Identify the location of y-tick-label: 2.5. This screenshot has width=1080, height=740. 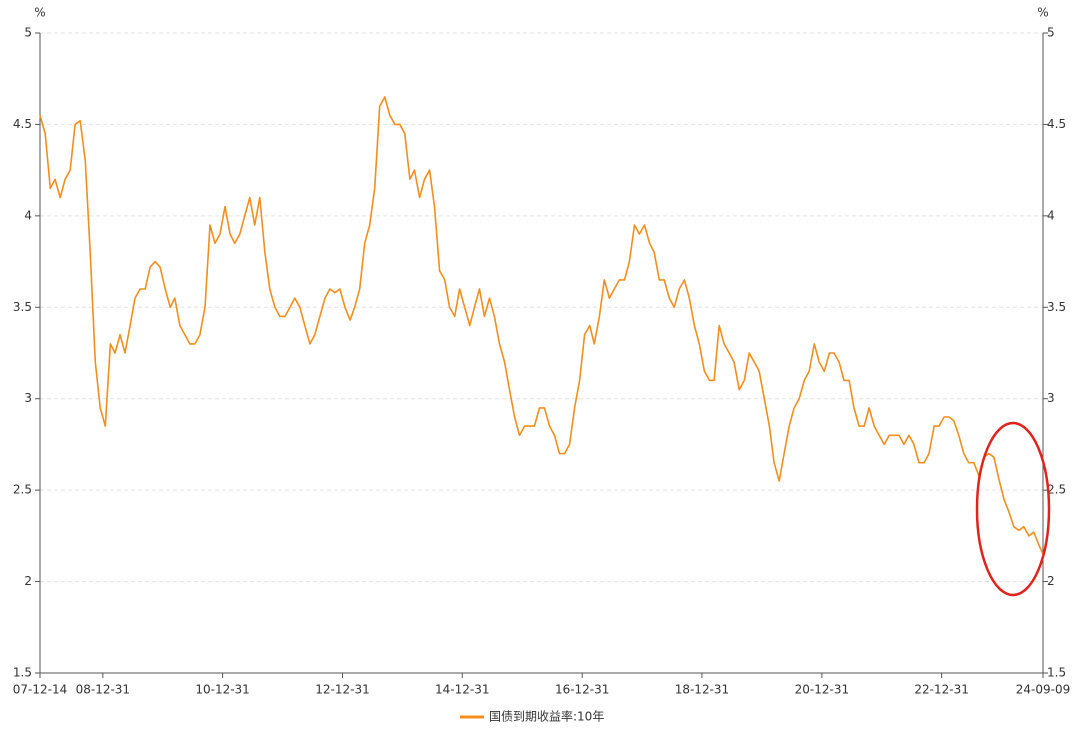
(22, 490).